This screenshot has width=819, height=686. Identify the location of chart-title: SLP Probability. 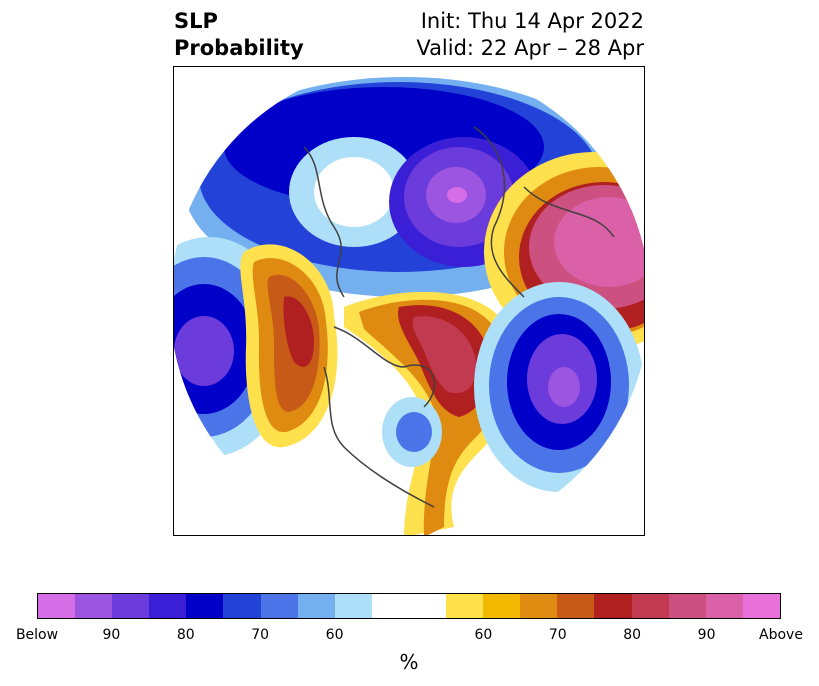
(239, 35).